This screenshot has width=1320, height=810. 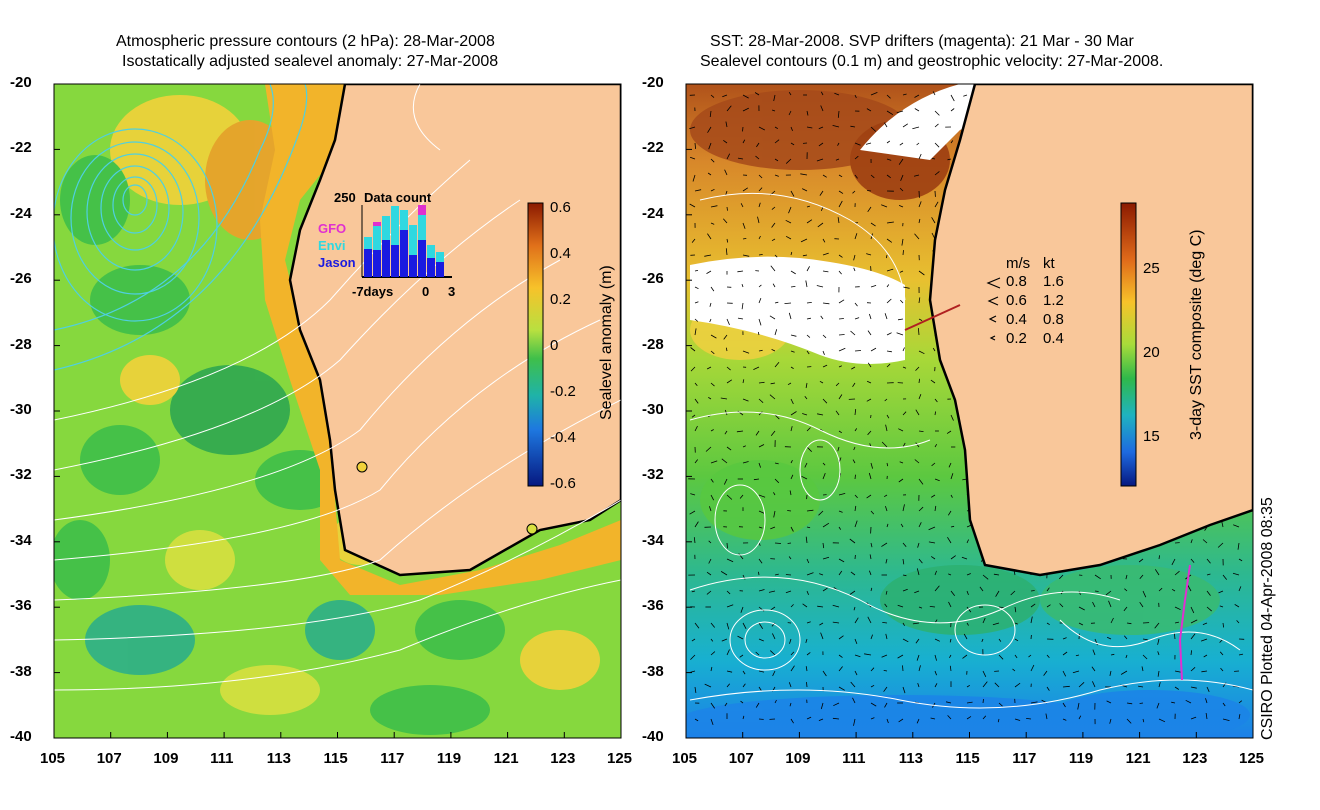 What do you see at coordinates (932, 317) in the screenshot?
I see `ship-track` at bounding box center [932, 317].